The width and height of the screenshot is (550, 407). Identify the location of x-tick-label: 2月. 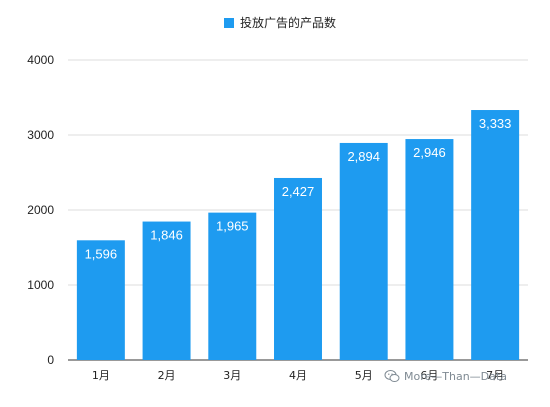
(167, 375).